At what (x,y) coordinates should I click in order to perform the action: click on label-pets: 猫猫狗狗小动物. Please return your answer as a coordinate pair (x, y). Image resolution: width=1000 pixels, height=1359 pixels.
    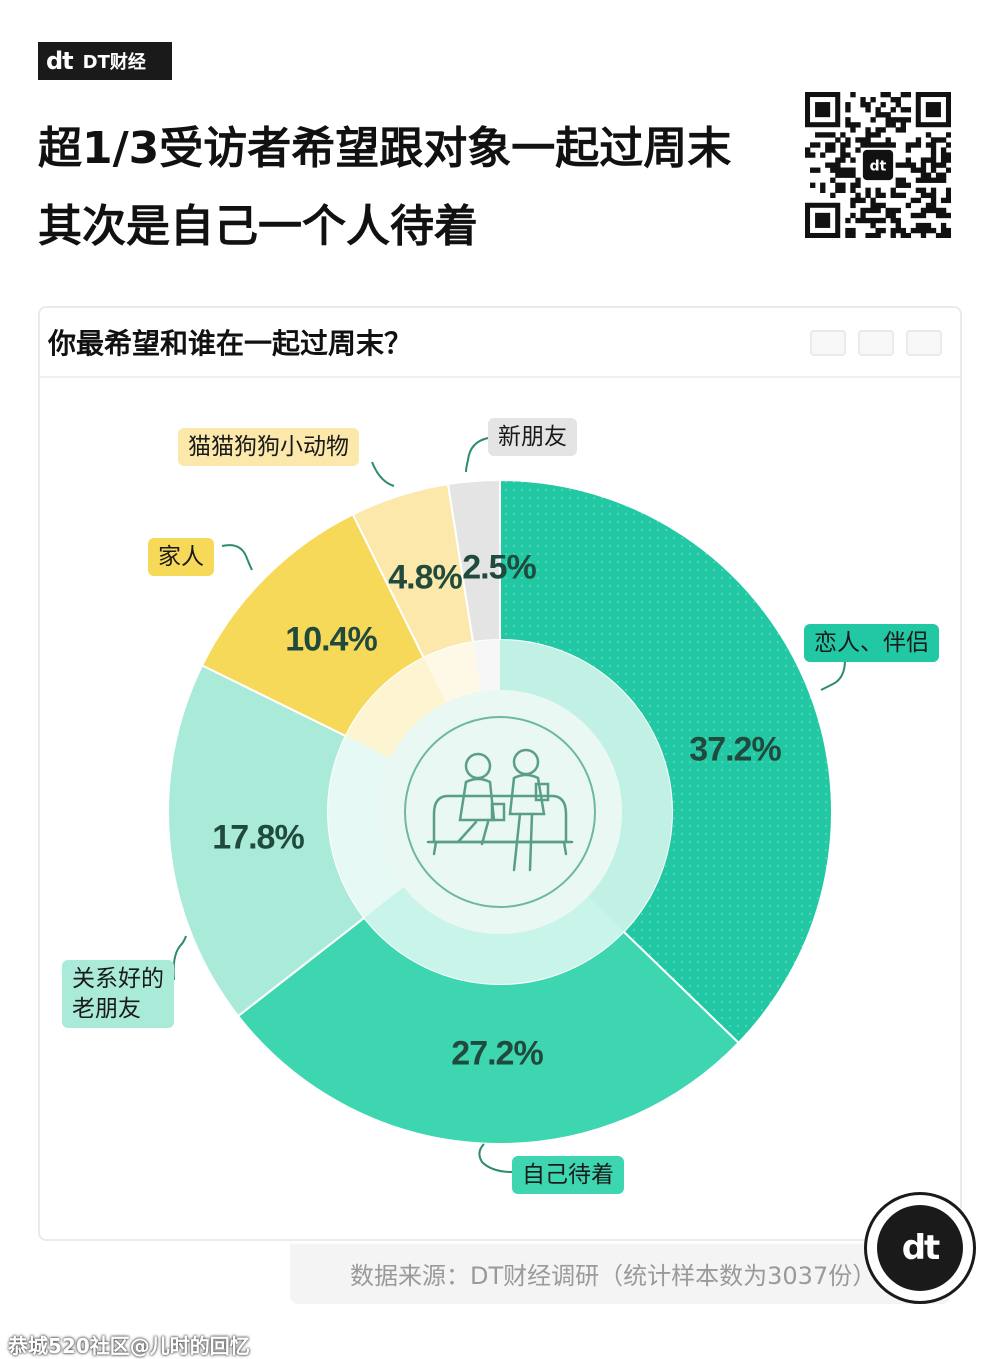
    Looking at the image, I should click on (268, 447).